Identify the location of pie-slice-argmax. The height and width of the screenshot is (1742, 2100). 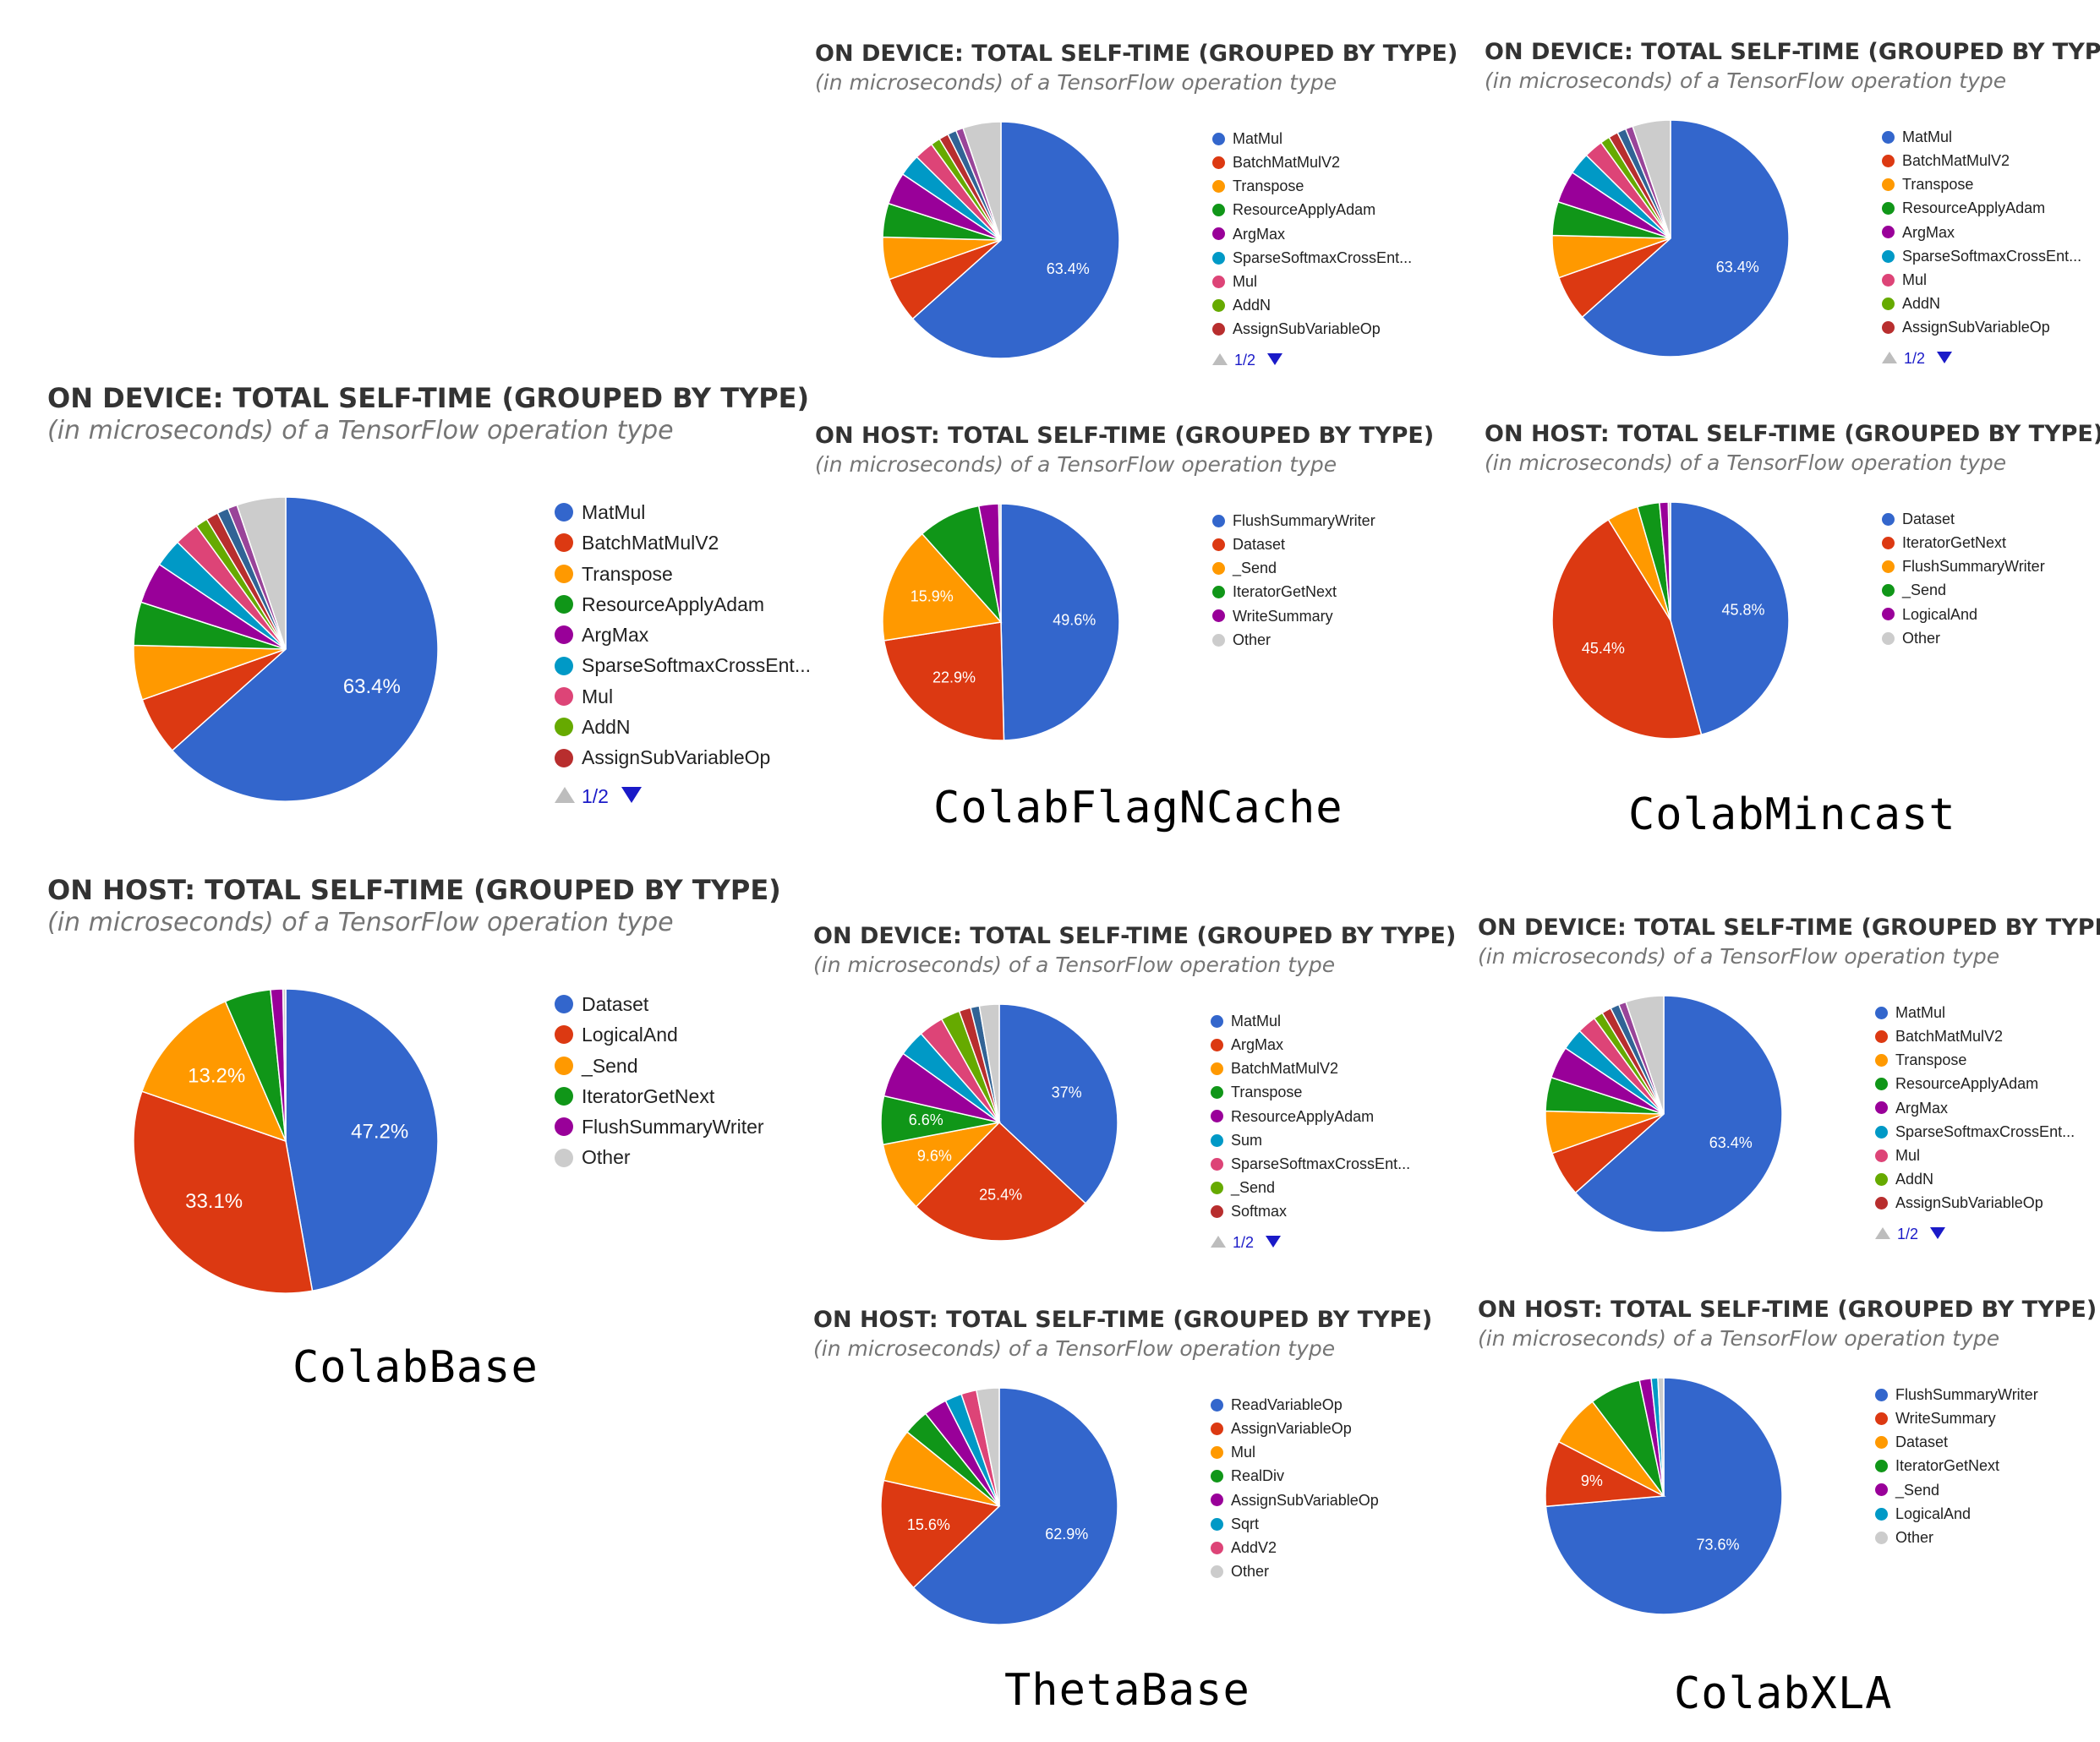
(1001, 1181).